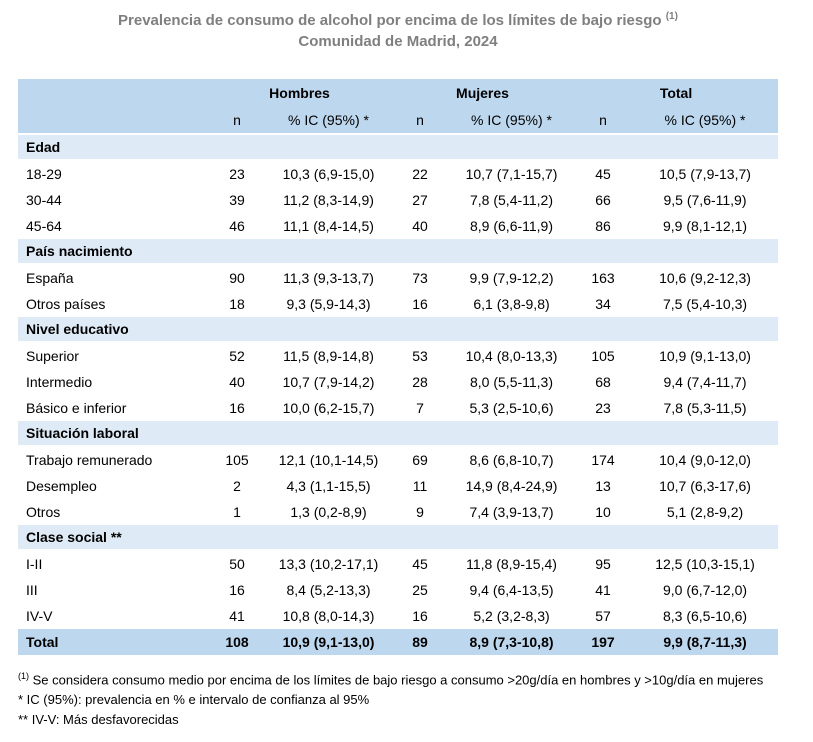 Image resolution: width=813 pixels, height=742 pixels. I want to click on n-value: 108, so click(237, 642).